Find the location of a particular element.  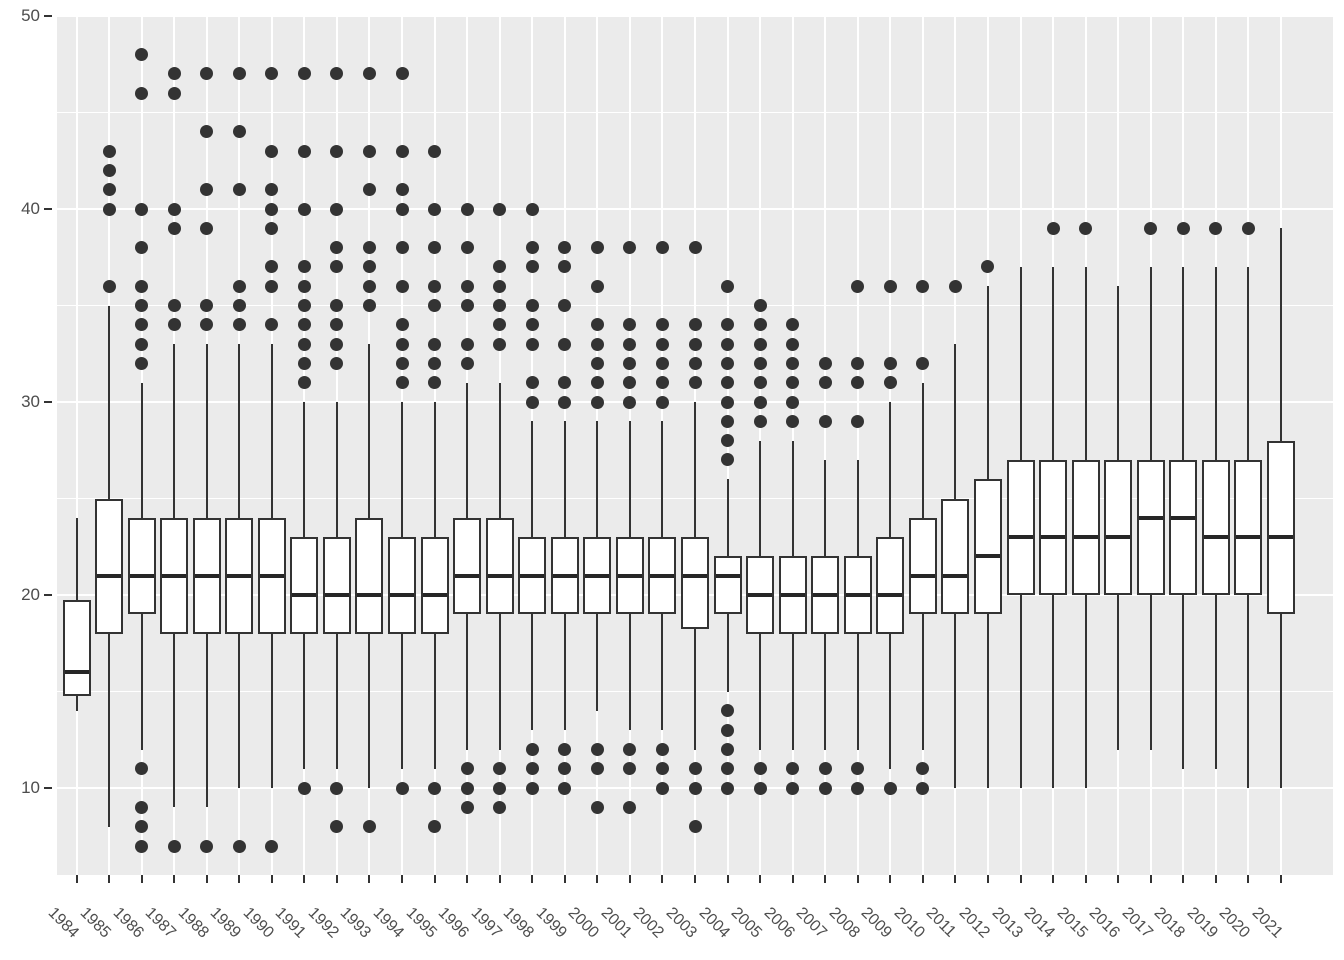

x-axis-tick-label: 2013 is located at coordinates (1007, 923).